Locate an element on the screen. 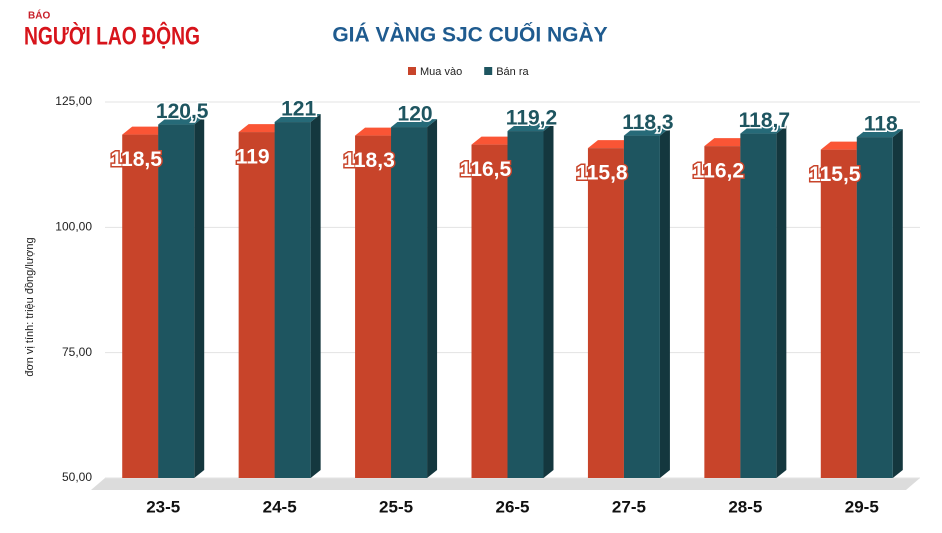 This screenshot has height=533, width=942. value-label: 115,5 is located at coordinates (835, 174).